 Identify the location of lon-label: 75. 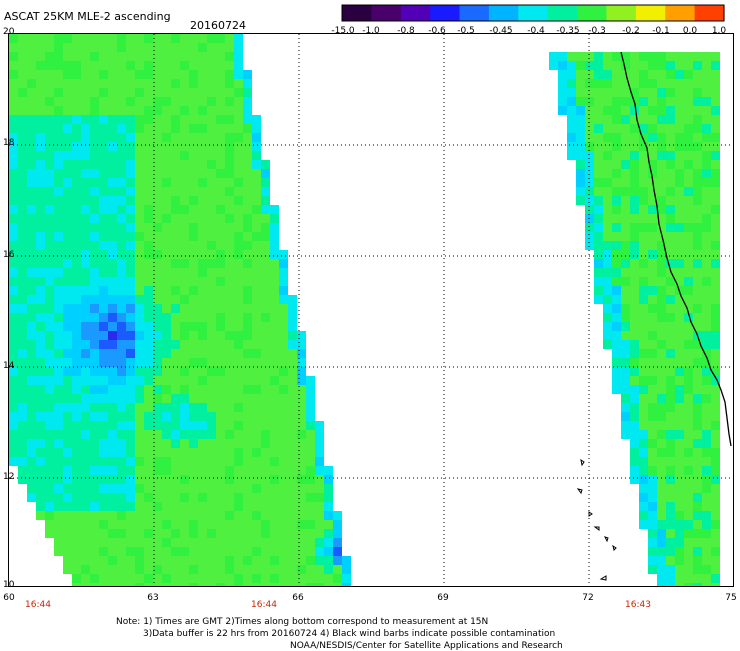
(731, 598).